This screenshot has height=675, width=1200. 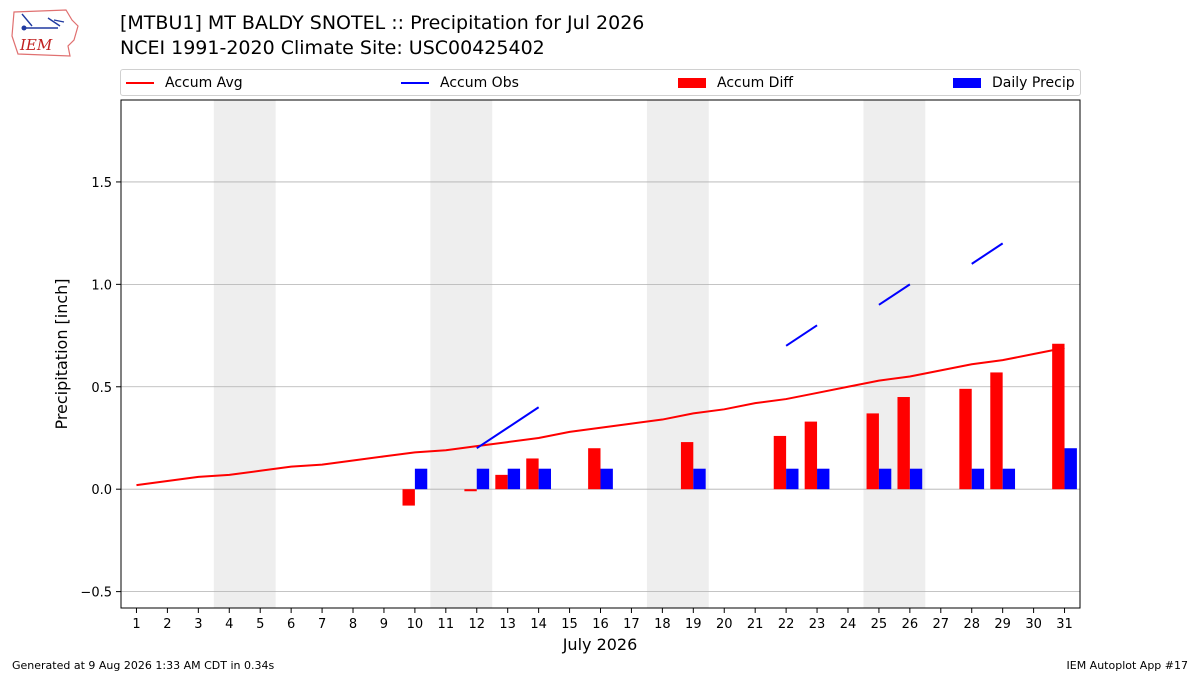 I want to click on legend-item-accum-obs: Accum Obs, so click(x=460, y=82).